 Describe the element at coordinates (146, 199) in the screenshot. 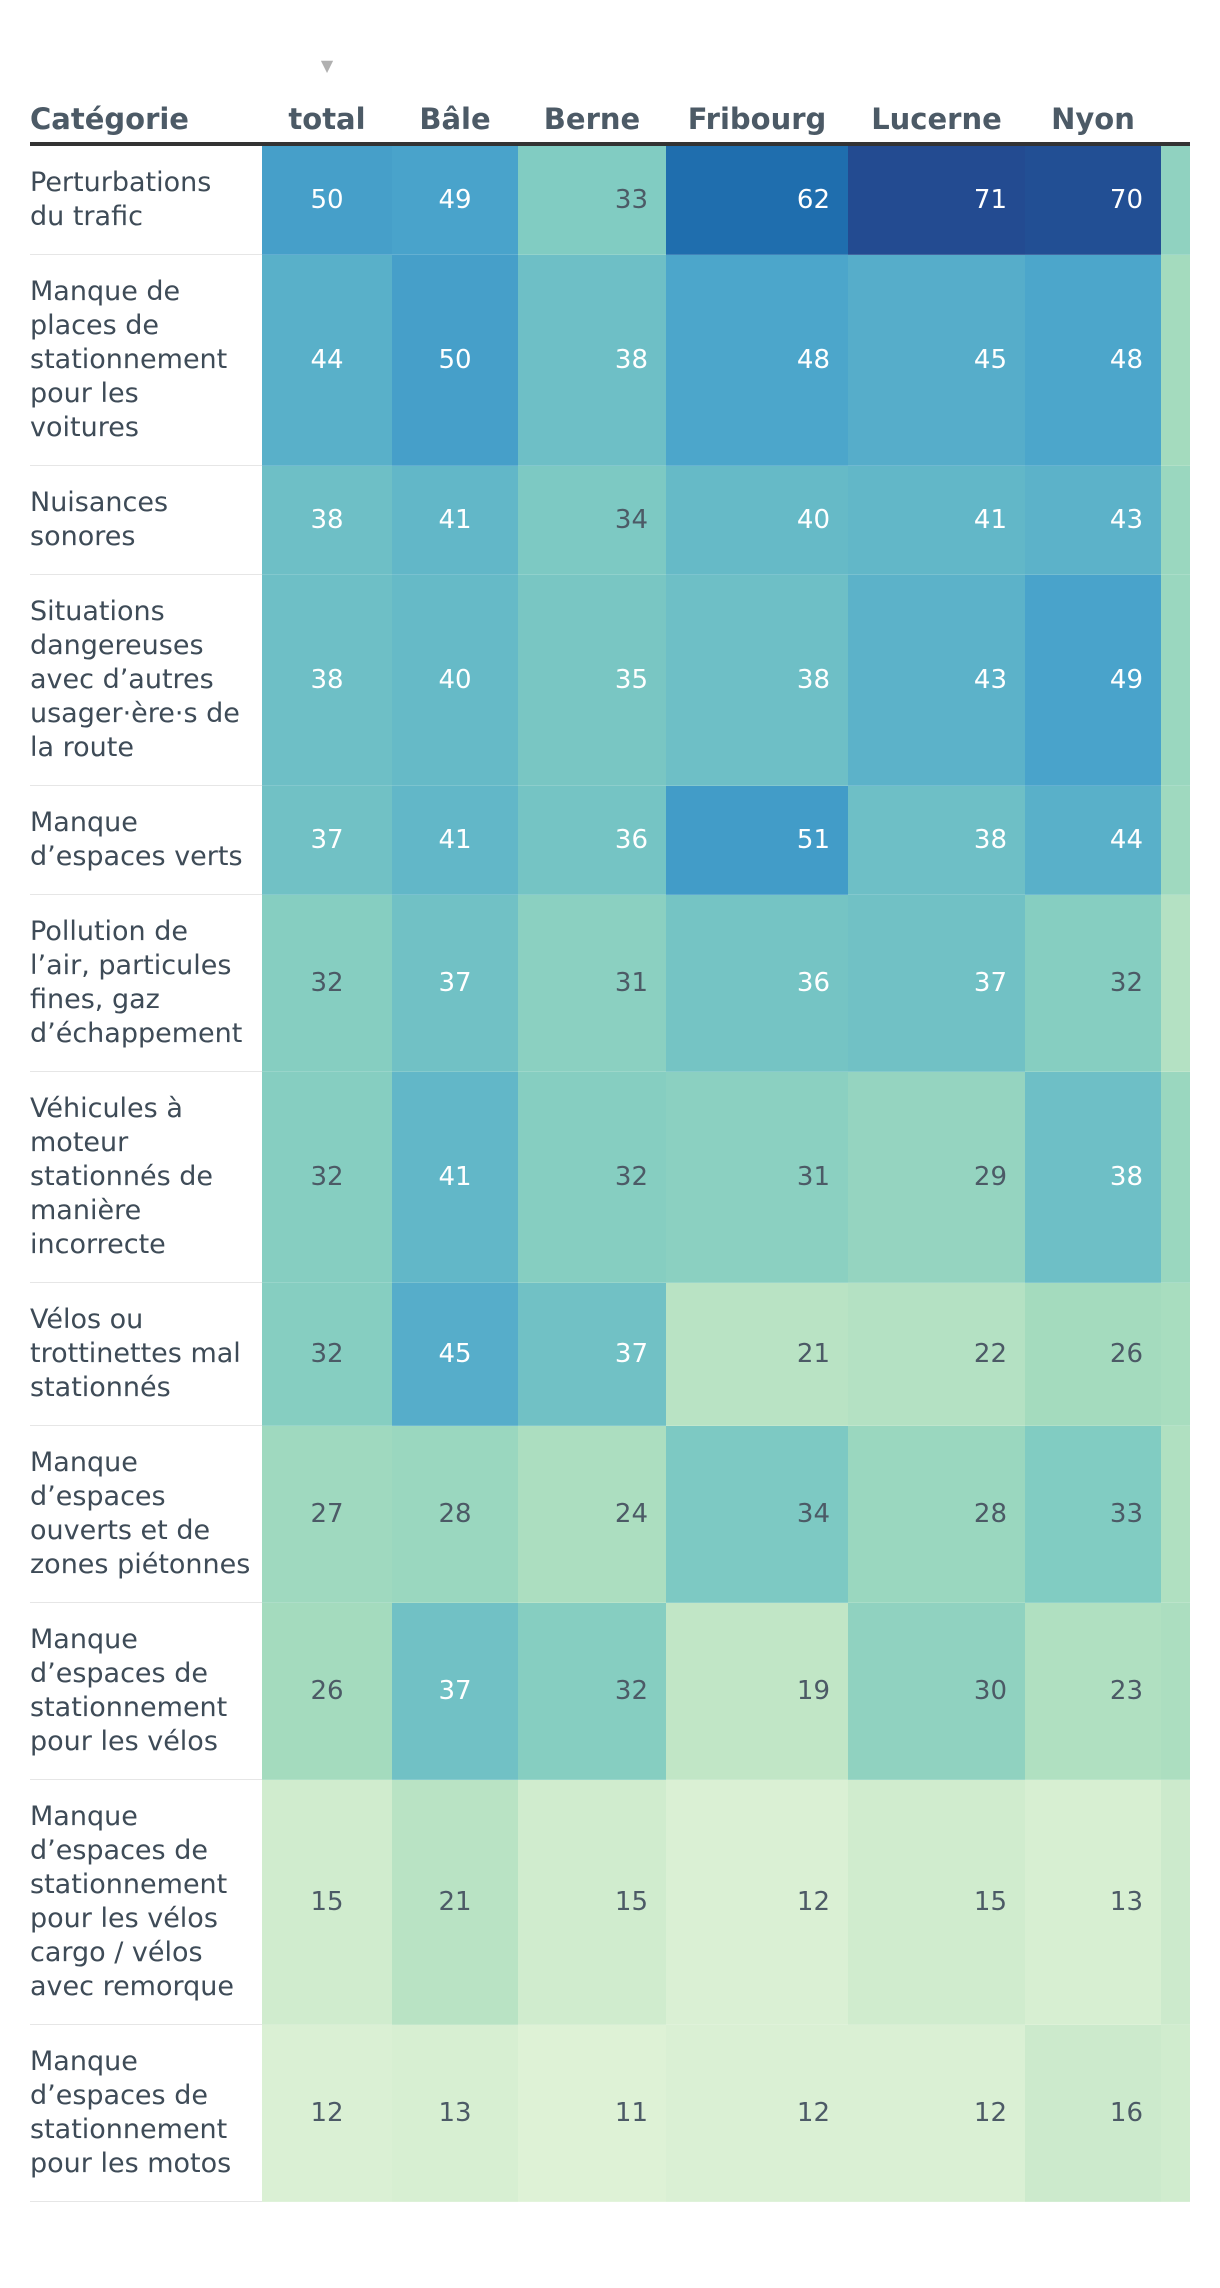

I see `row-label: Perturbations du trafic` at that location.